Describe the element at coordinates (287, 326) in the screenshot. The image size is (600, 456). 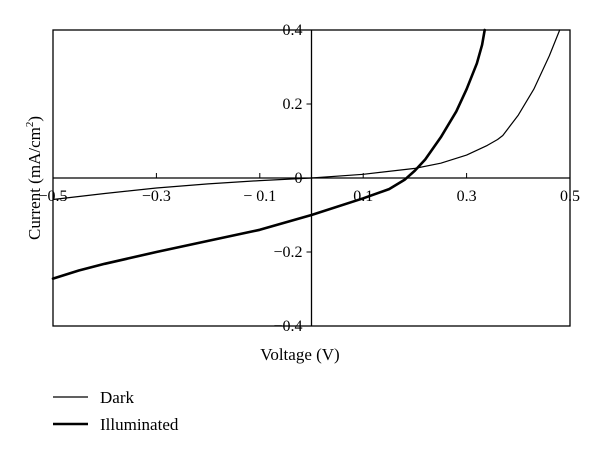
I see `y-tick-label: −0.4` at that location.